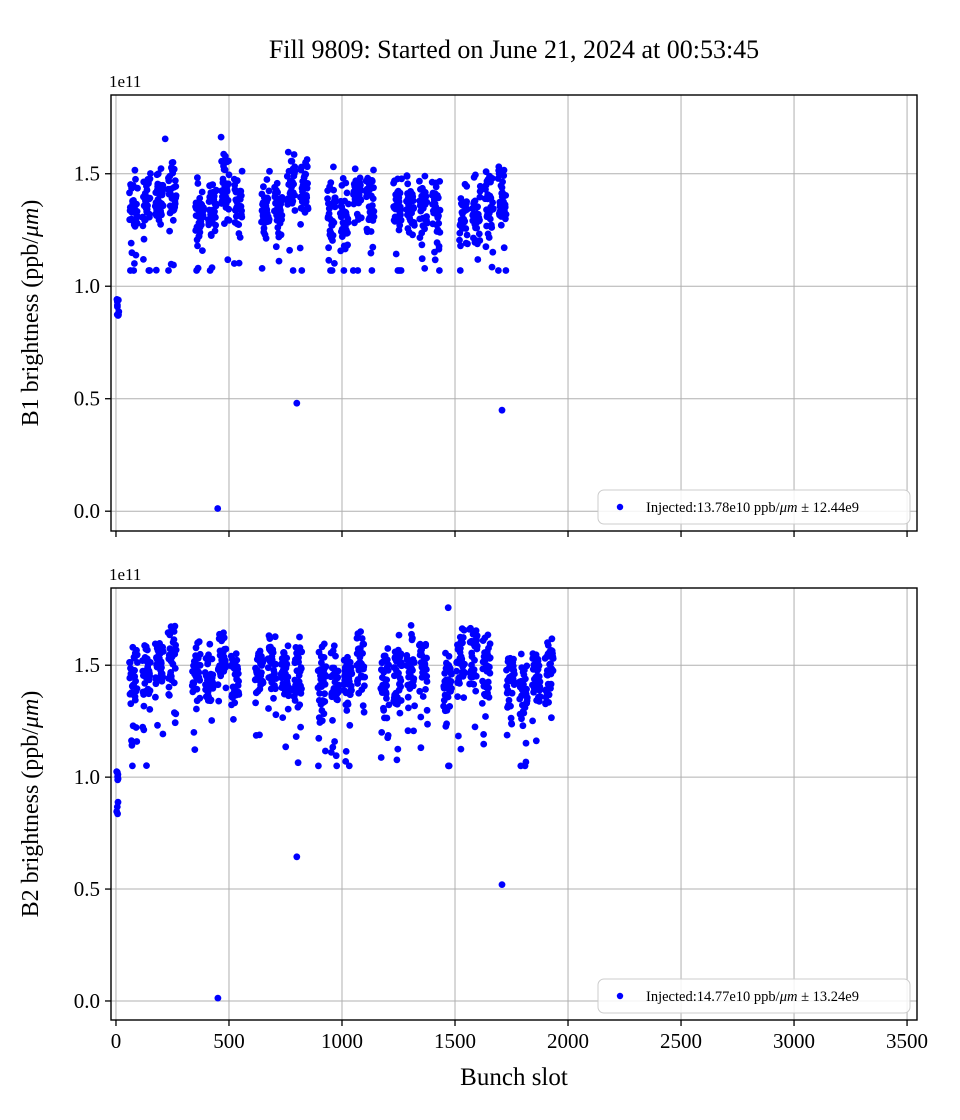 The height and width of the screenshot is (1120, 960). I want to click on B1-brightness-scatter-points, so click(311, 322).